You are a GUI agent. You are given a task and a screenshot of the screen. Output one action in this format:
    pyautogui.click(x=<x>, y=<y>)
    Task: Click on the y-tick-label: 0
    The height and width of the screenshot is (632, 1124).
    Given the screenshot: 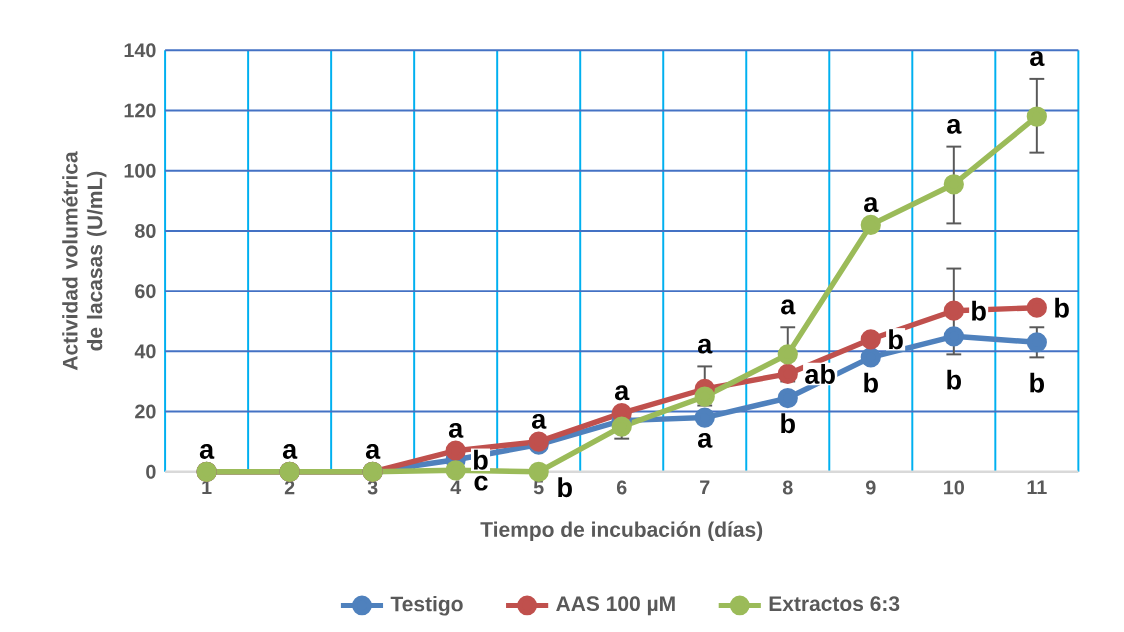 What is the action you would take?
    pyautogui.click(x=151, y=471)
    